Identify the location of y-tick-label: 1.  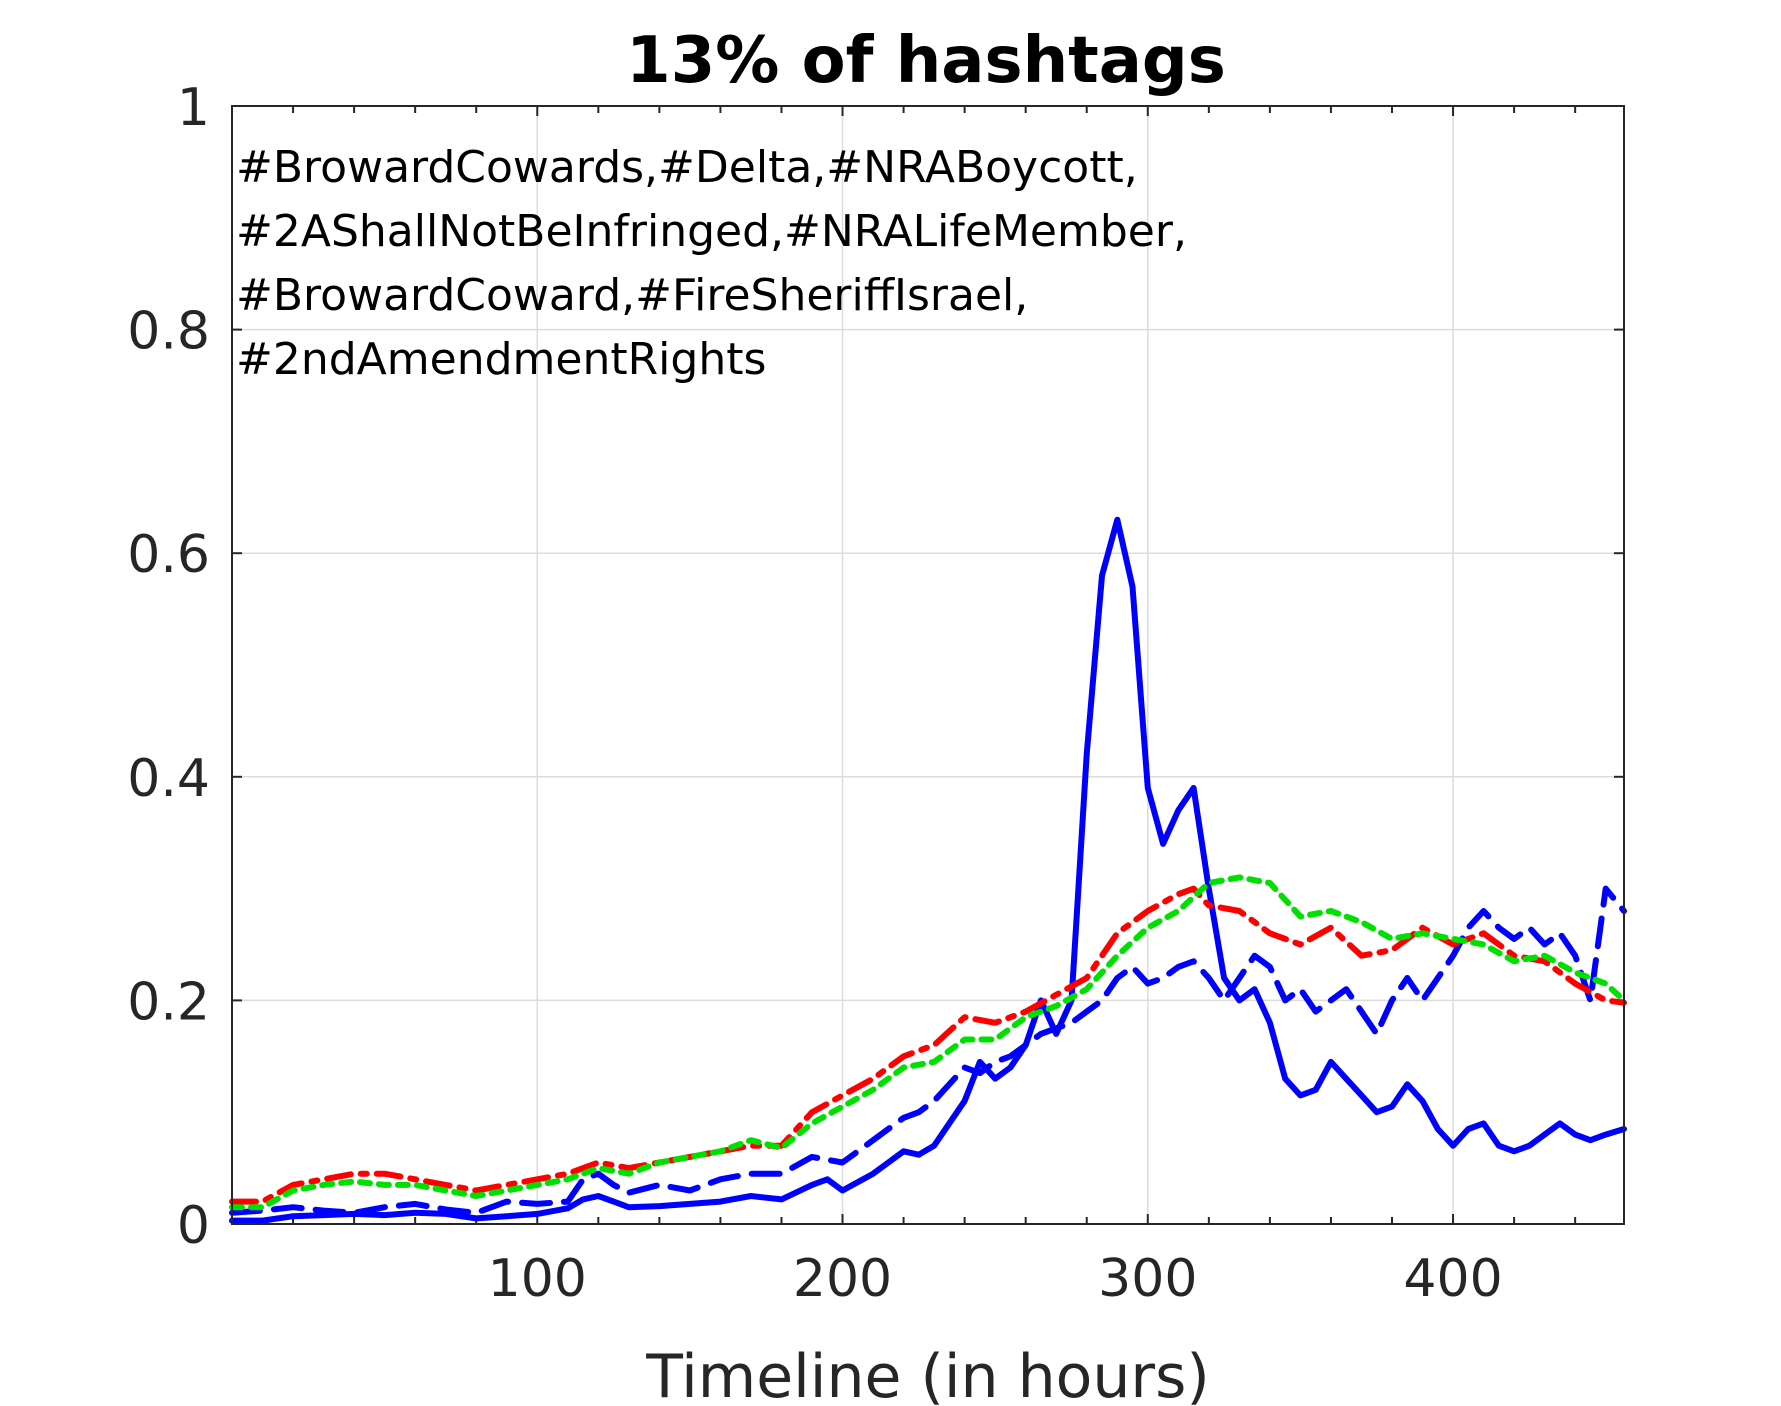
(193, 108).